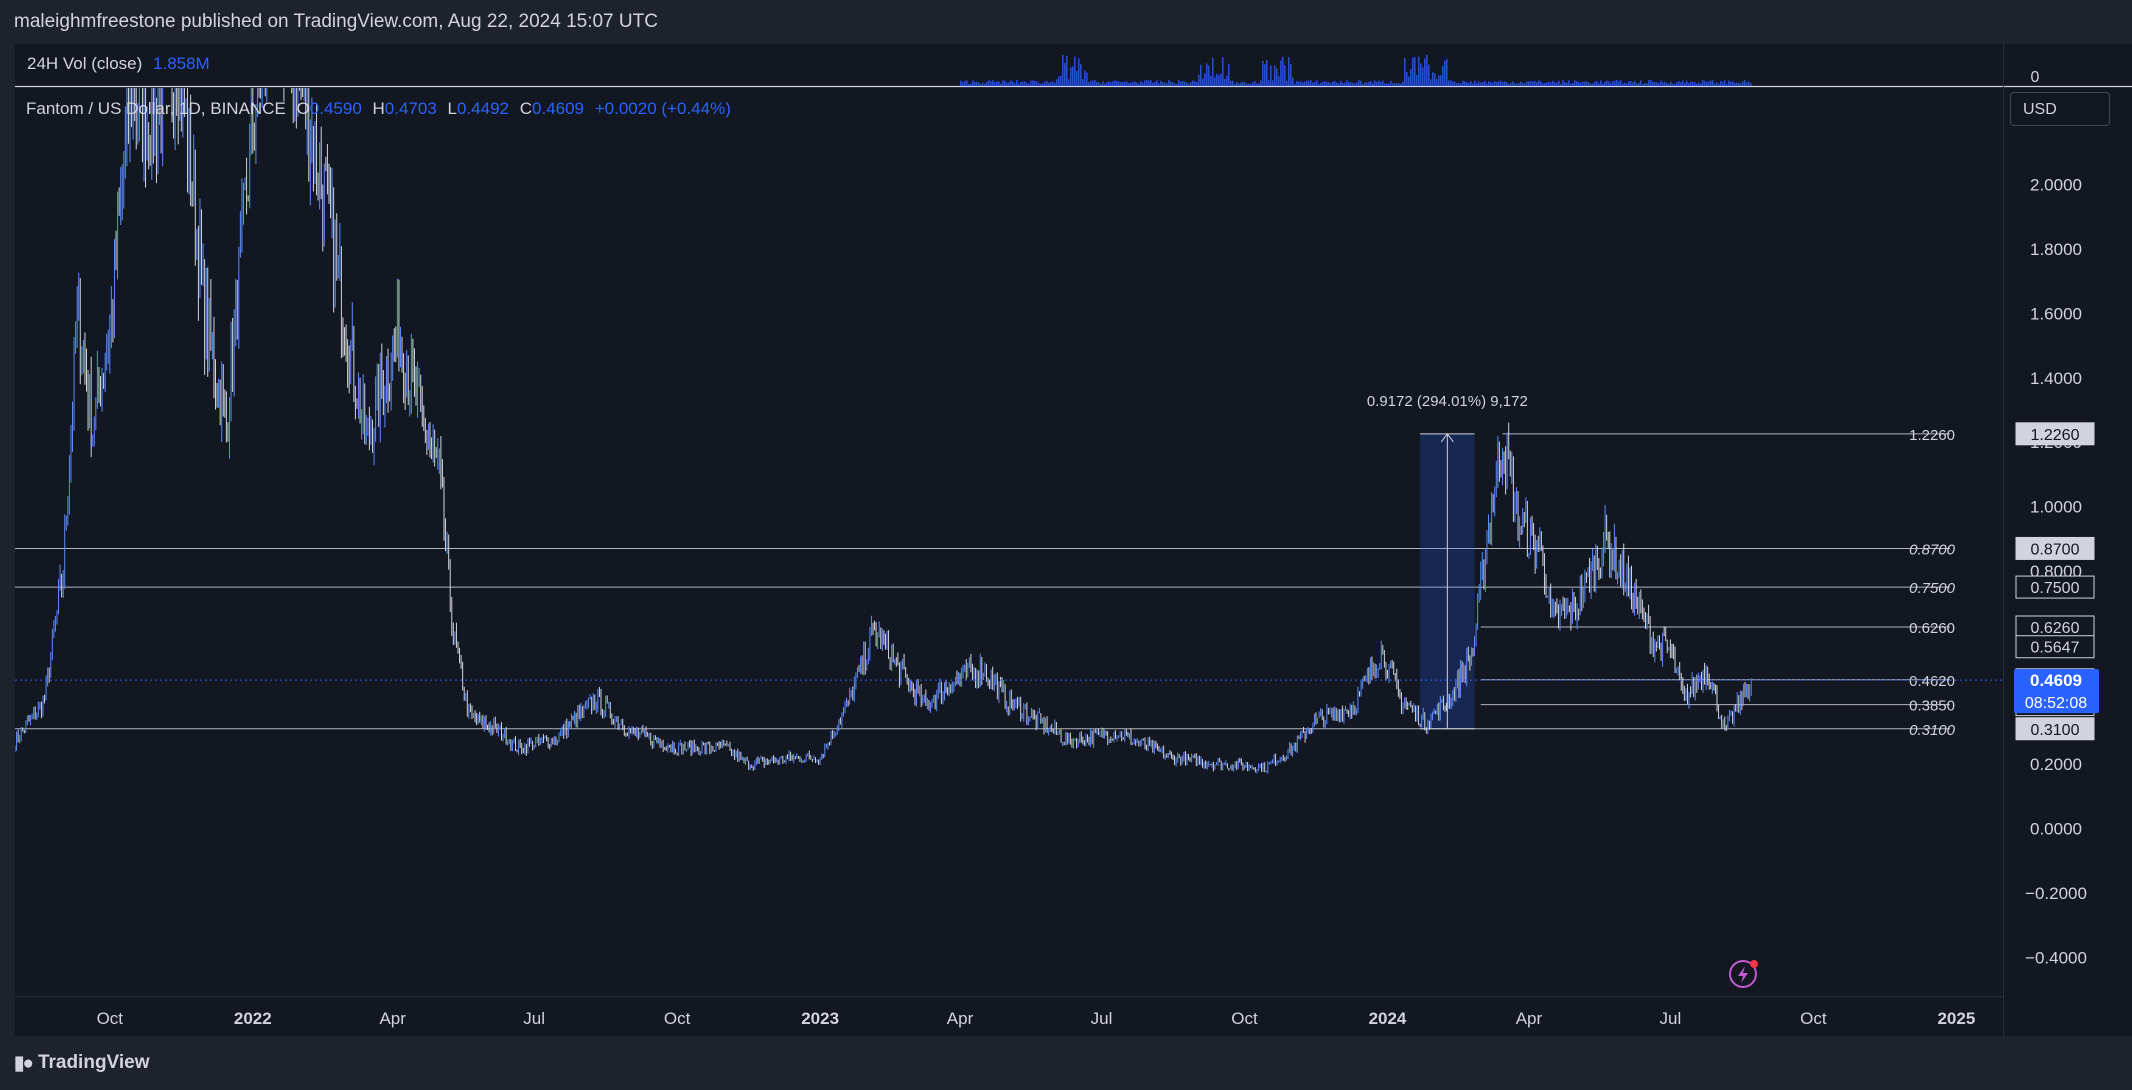 The image size is (2132, 1090). What do you see at coordinates (960, 1018) in the screenshot?
I see `x-tick-label: Apr` at bounding box center [960, 1018].